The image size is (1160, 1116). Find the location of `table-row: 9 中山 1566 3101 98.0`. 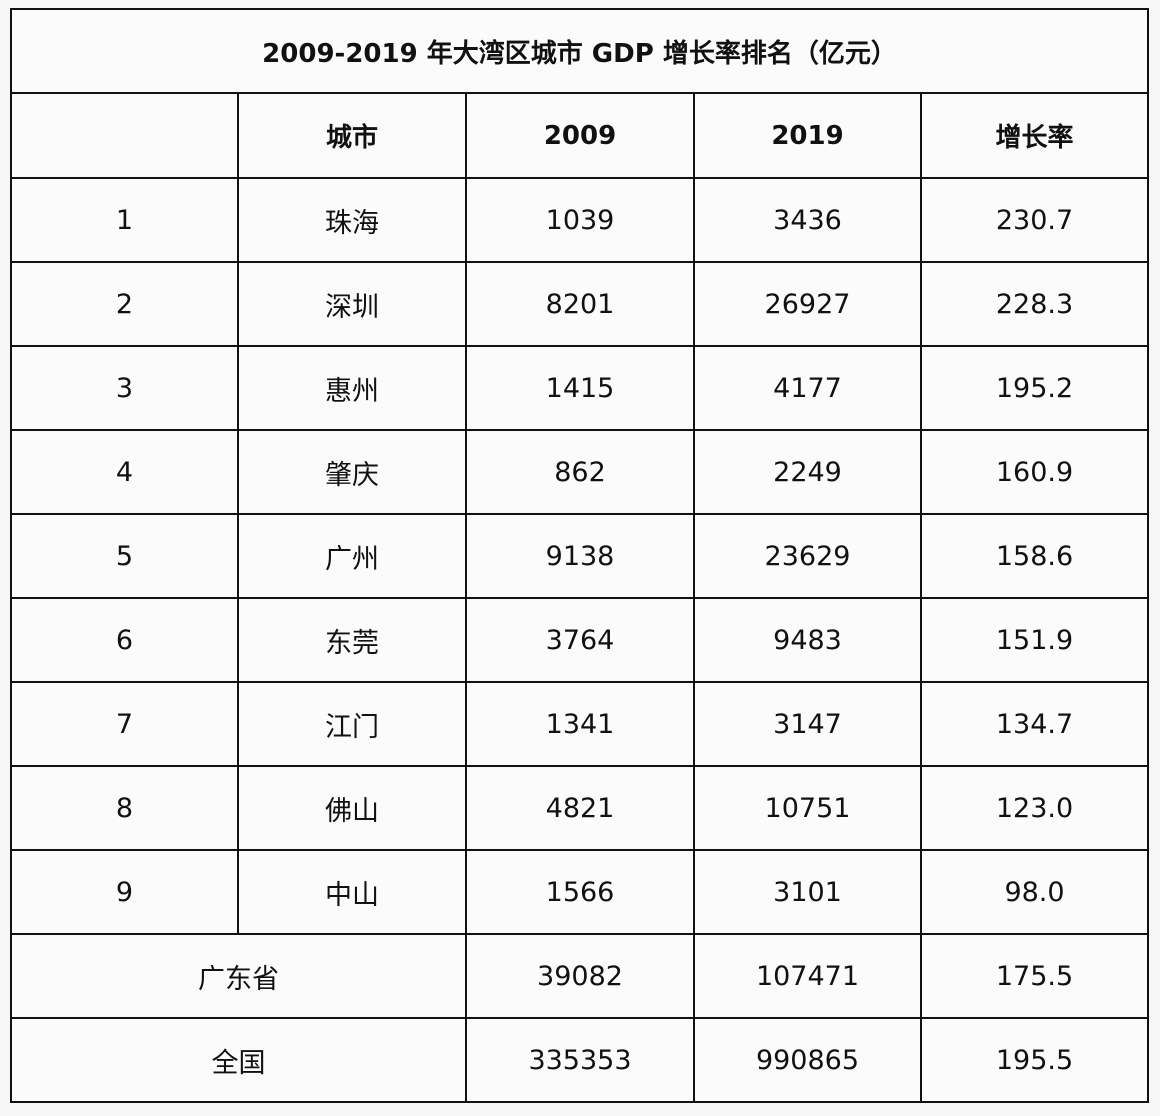

table-row: 9 中山 1566 3101 98.0 is located at coordinates (579, 892).